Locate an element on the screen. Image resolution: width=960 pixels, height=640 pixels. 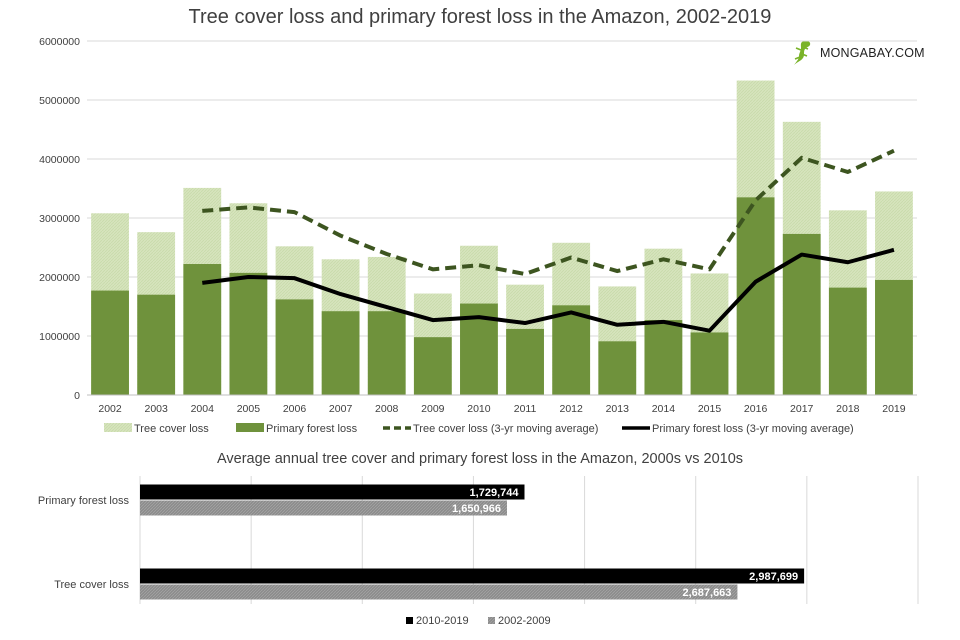
legend-2010-2019: 2010-2019 is located at coordinates (437, 621).